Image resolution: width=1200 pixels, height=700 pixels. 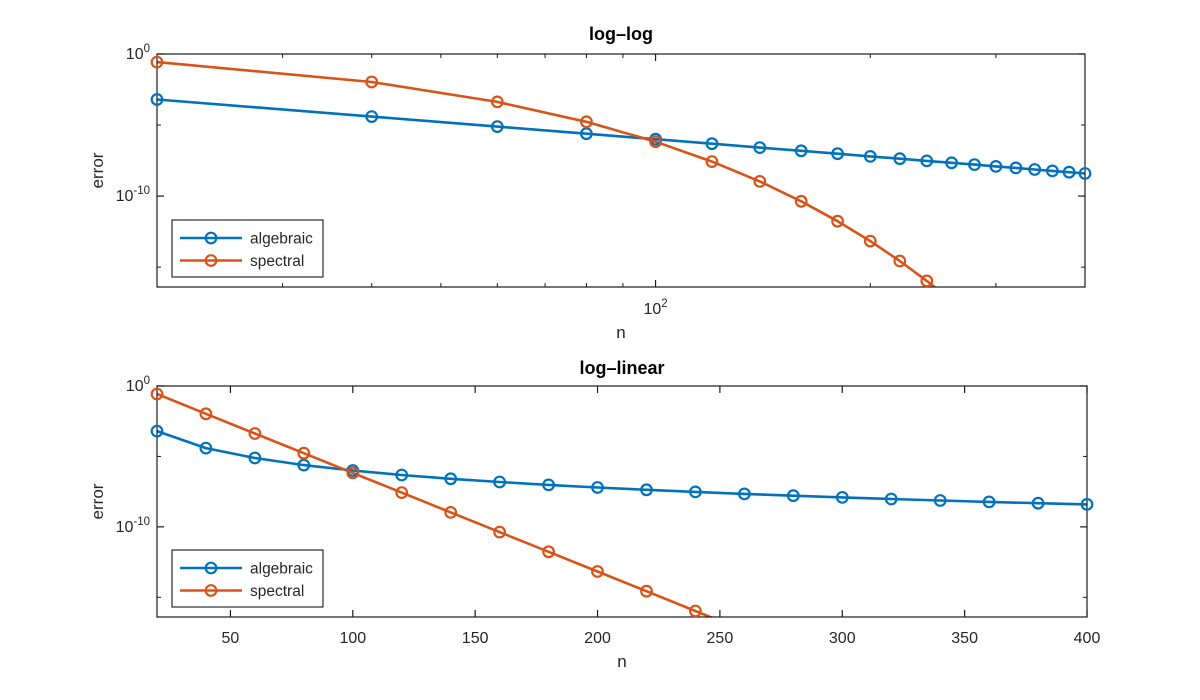 What do you see at coordinates (621, 368) in the screenshot?
I see `plot-title: log–linear` at bounding box center [621, 368].